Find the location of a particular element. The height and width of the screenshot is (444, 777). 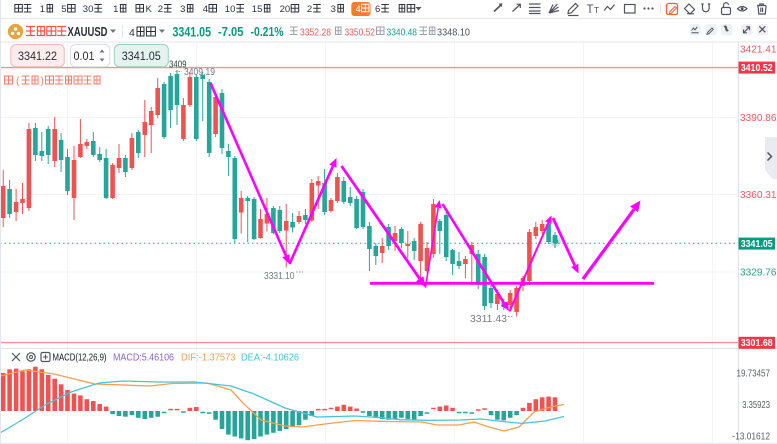

svg-text: 30 is located at coordinates (88, 9).